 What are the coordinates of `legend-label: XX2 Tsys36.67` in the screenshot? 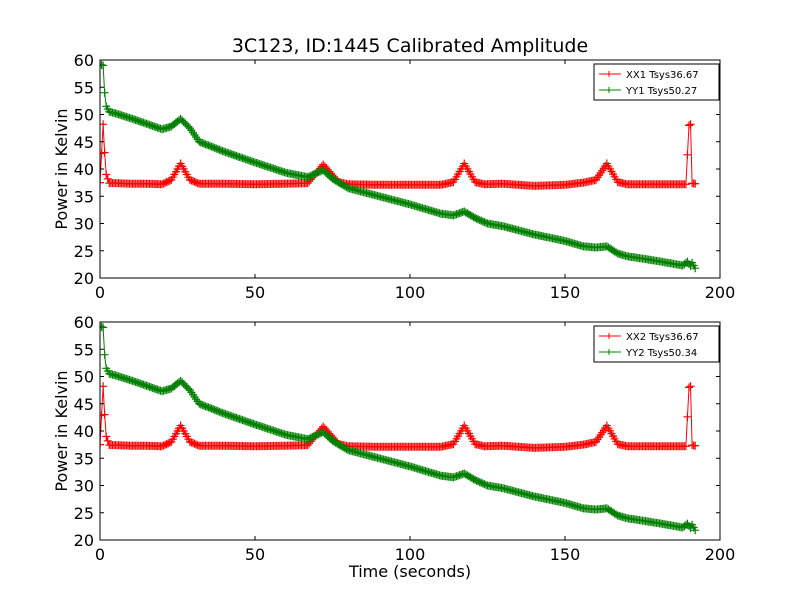 It's located at (662, 337).